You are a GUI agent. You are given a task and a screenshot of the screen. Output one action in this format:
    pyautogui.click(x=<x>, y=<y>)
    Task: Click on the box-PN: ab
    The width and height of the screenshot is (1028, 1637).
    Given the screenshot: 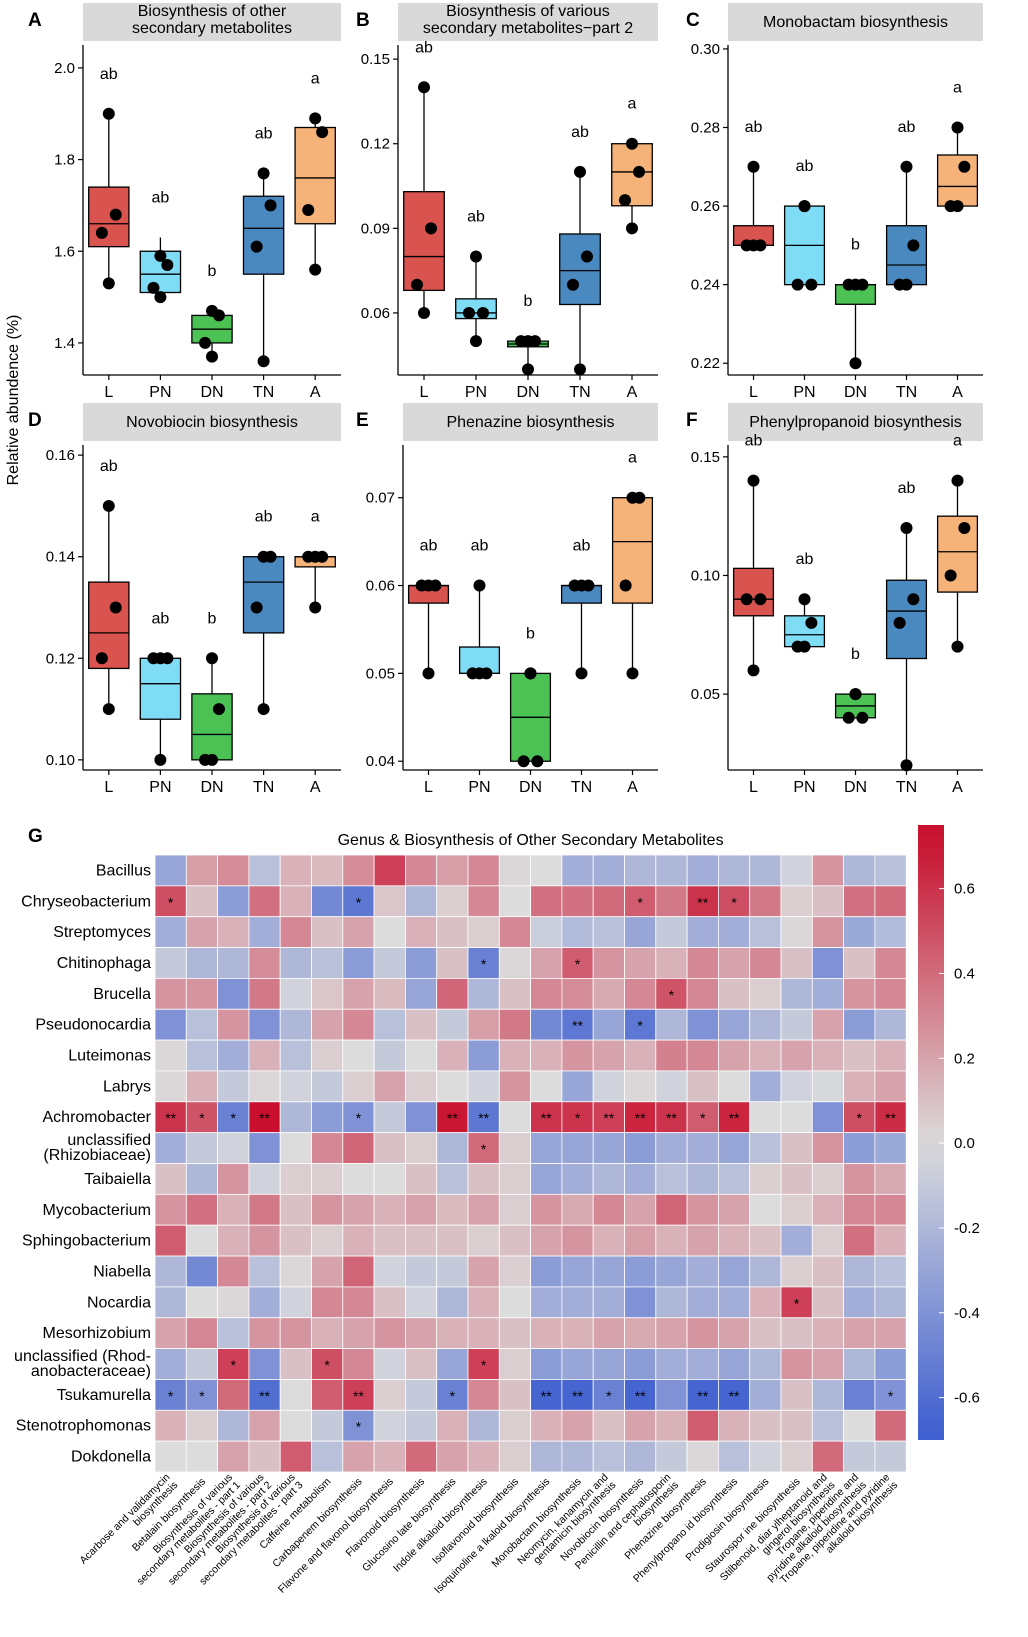 What is the action you would take?
    pyautogui.click(x=804, y=224)
    